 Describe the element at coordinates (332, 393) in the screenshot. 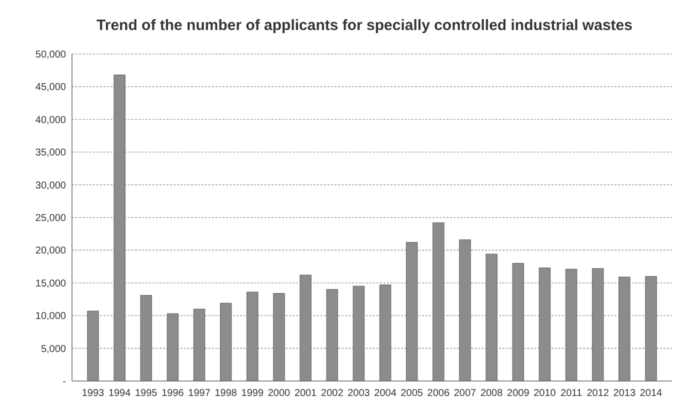

I see `x-tick-label: 2002` at that location.